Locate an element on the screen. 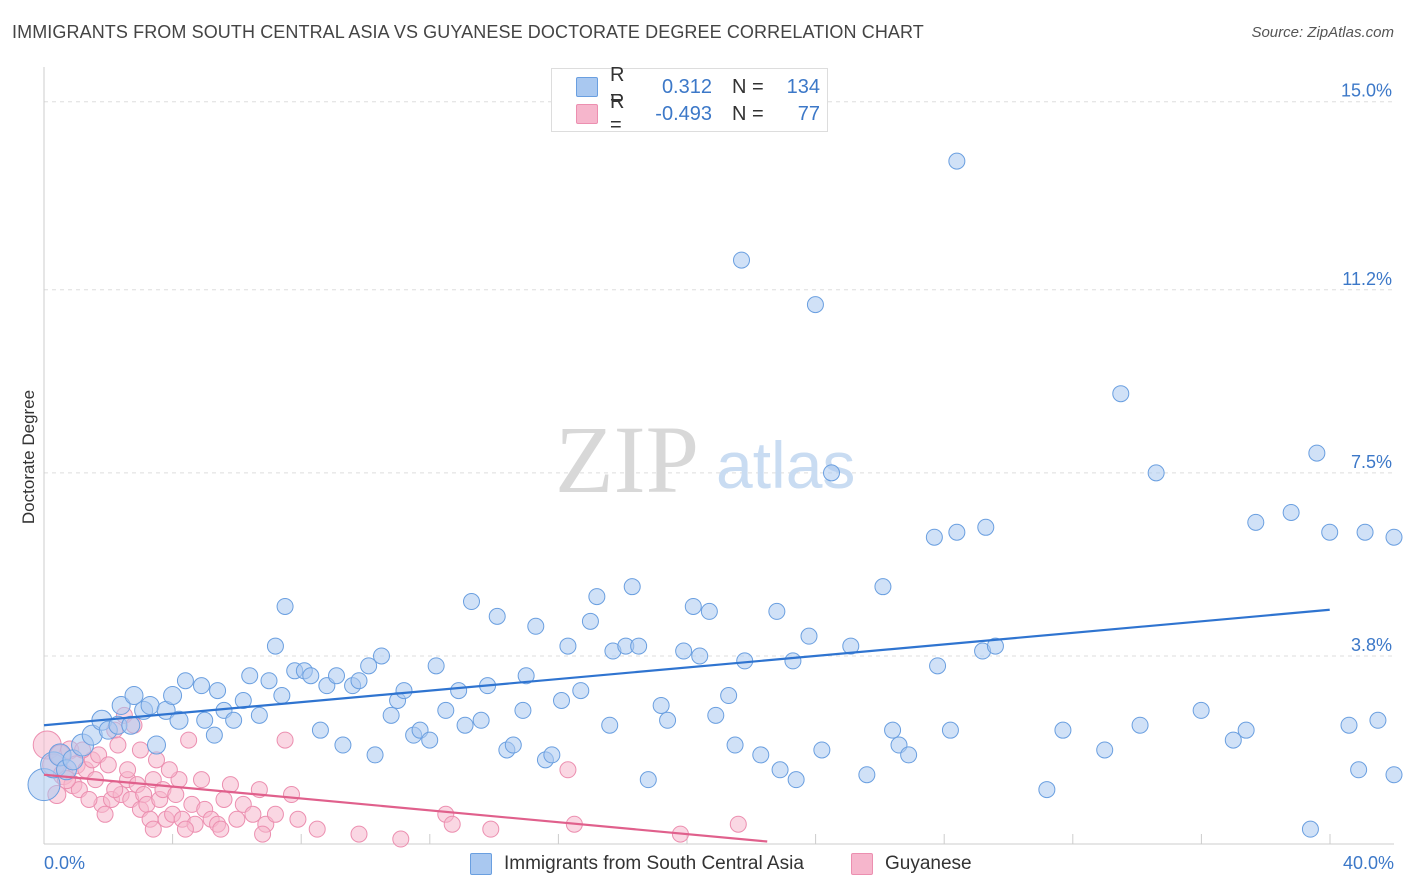 This screenshot has height=892, width=1406. legend-row-immigrants: R = 0.312 N = 134 is located at coordinates (698, 86).